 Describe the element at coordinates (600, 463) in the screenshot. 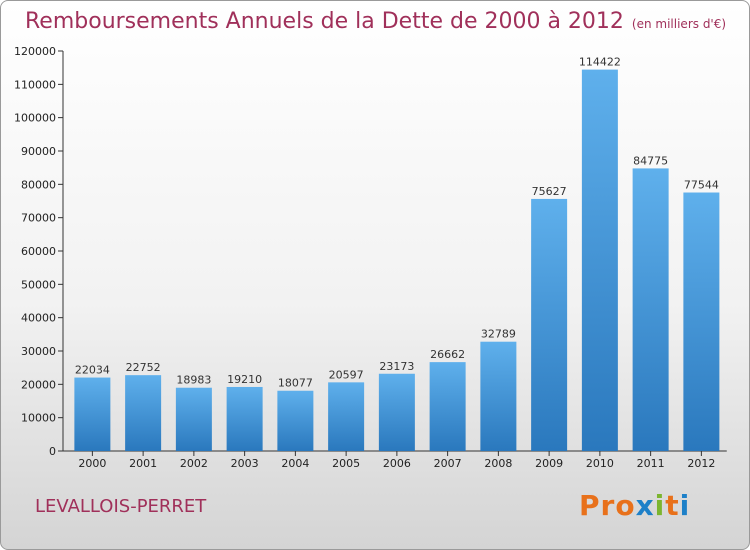

I see `x-tick-label: 2010` at that location.